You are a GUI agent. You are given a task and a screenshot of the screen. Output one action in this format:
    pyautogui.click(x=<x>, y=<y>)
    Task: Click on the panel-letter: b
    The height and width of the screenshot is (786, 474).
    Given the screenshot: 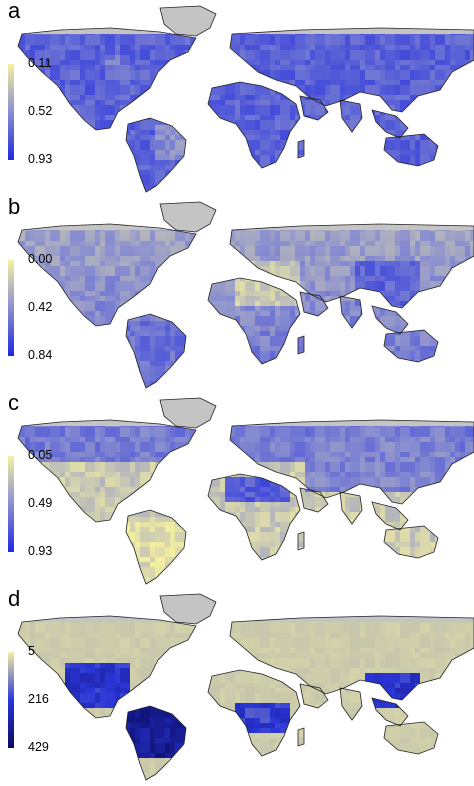 What is the action you would take?
    pyautogui.click(x=14, y=206)
    